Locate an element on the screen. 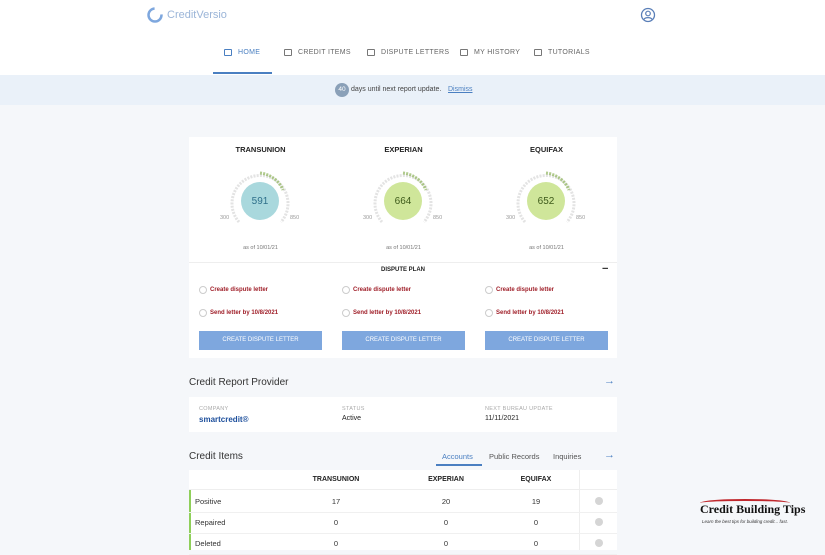  provider-label: STATUS is located at coordinates (353, 409).